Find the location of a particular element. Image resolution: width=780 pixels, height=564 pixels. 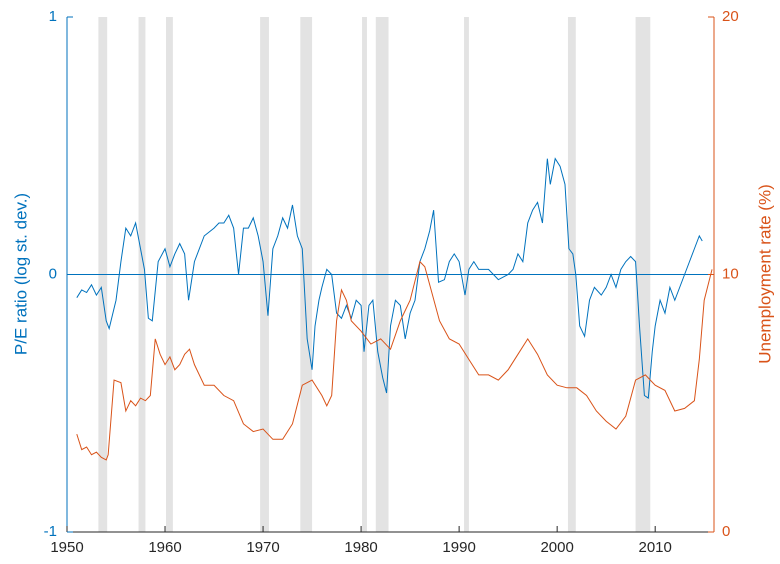

x-tick-label: 1970 is located at coordinates (262, 547).